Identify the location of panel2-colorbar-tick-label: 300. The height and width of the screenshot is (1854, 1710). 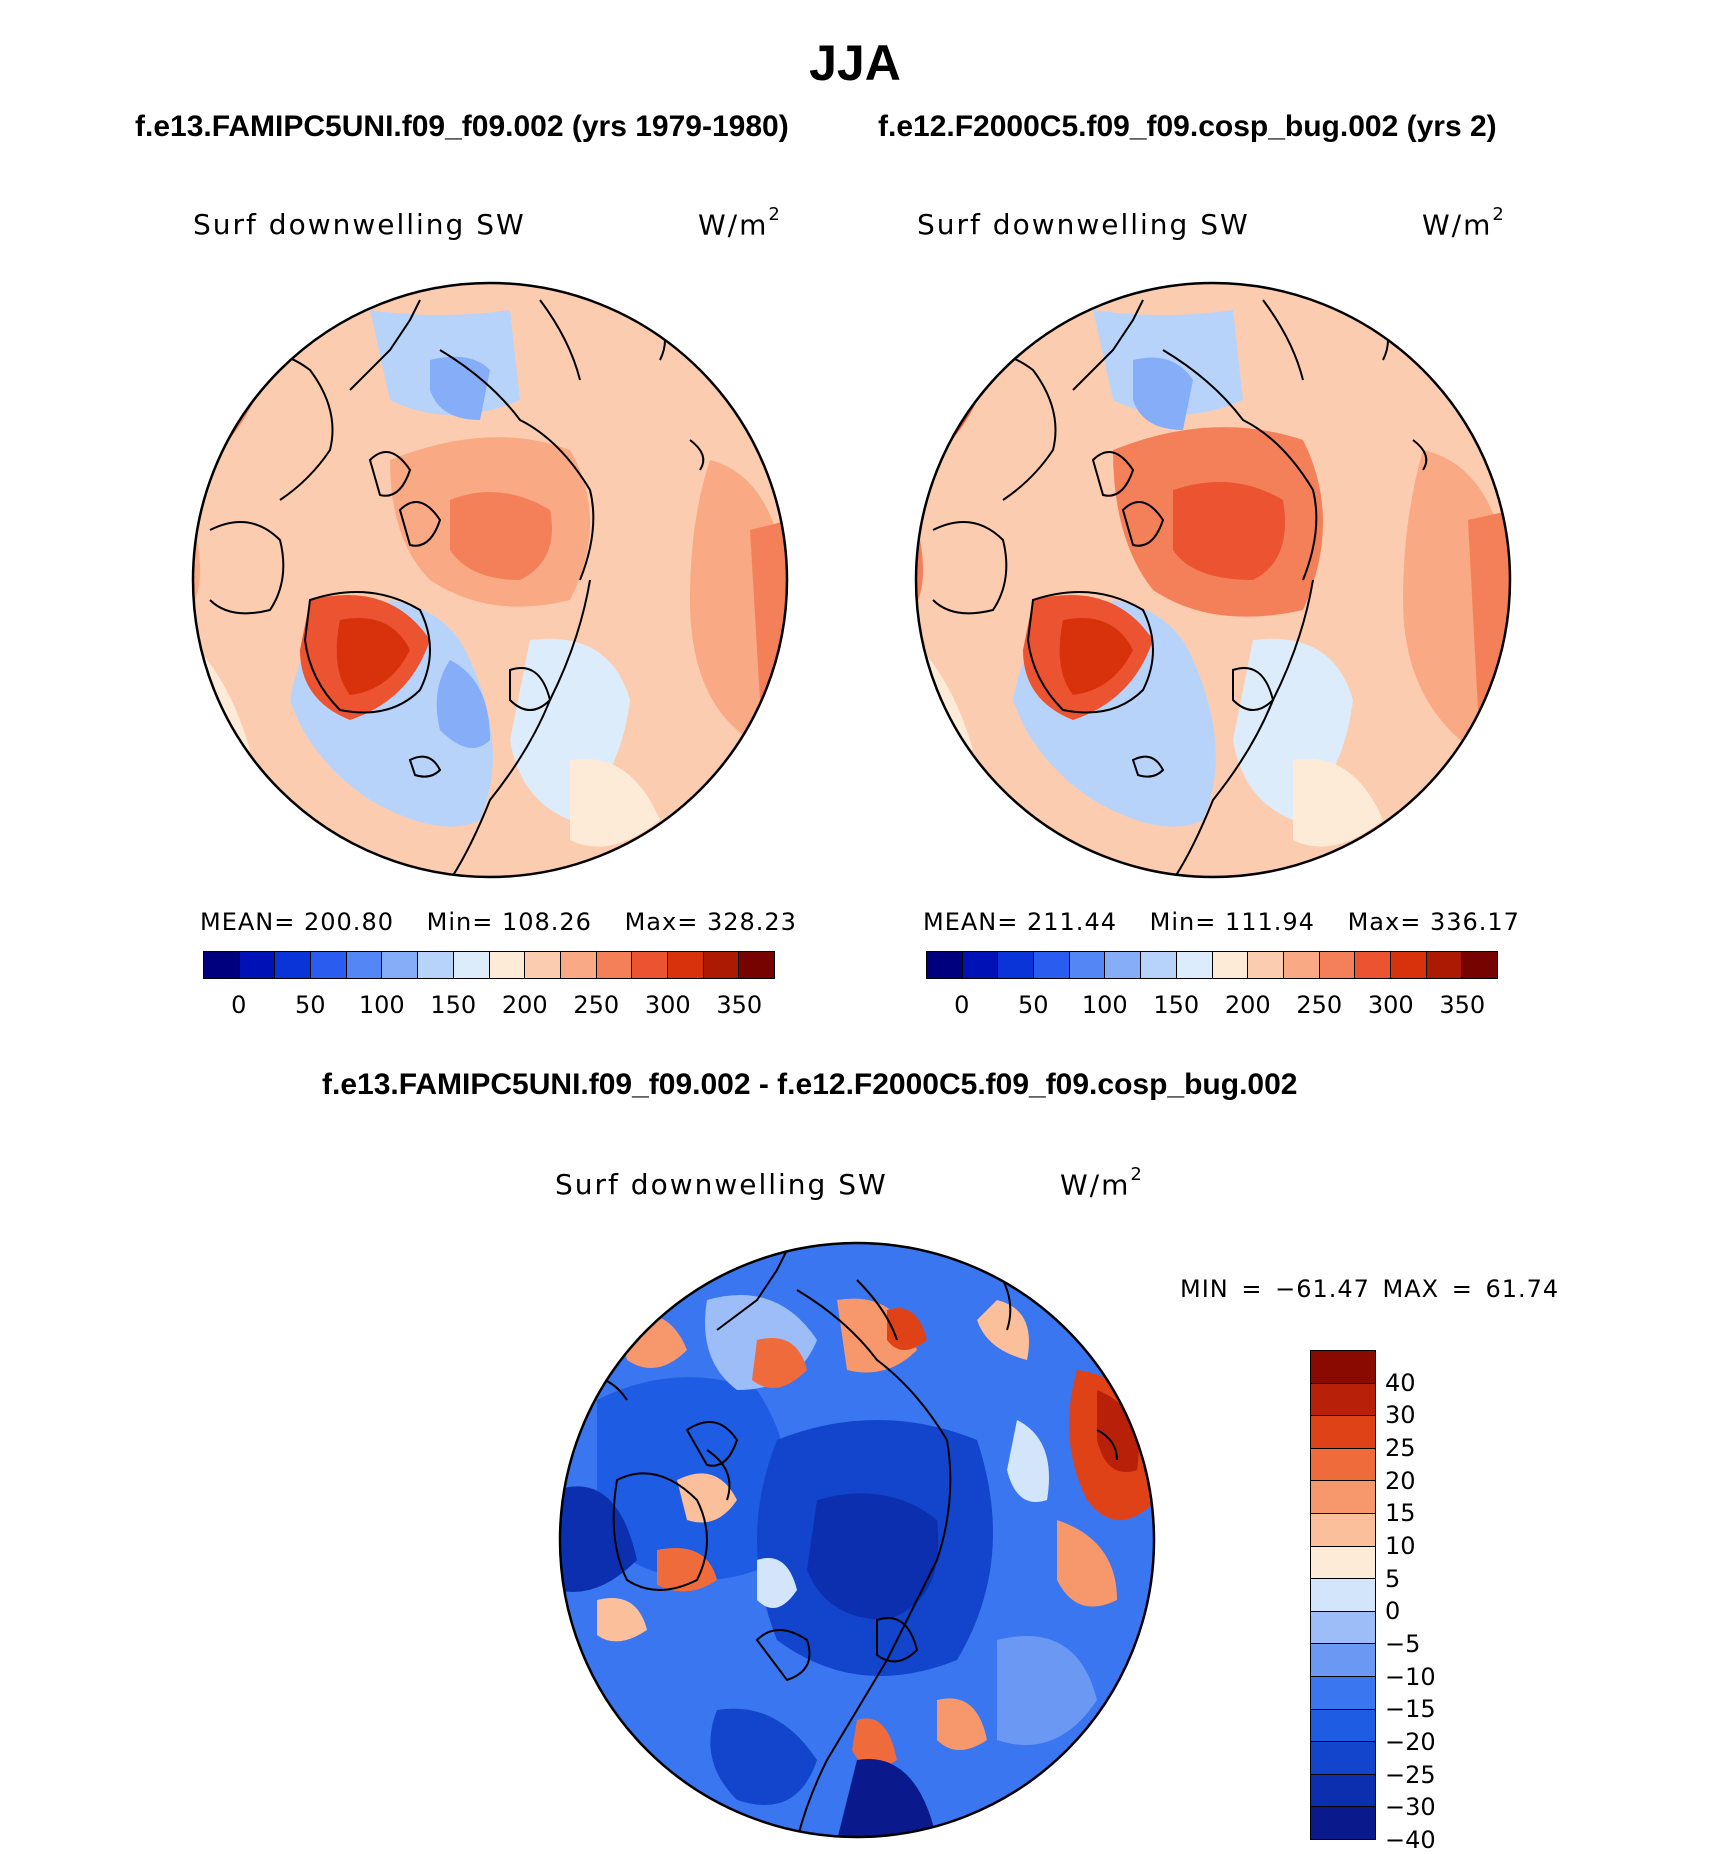
(1390, 1005).